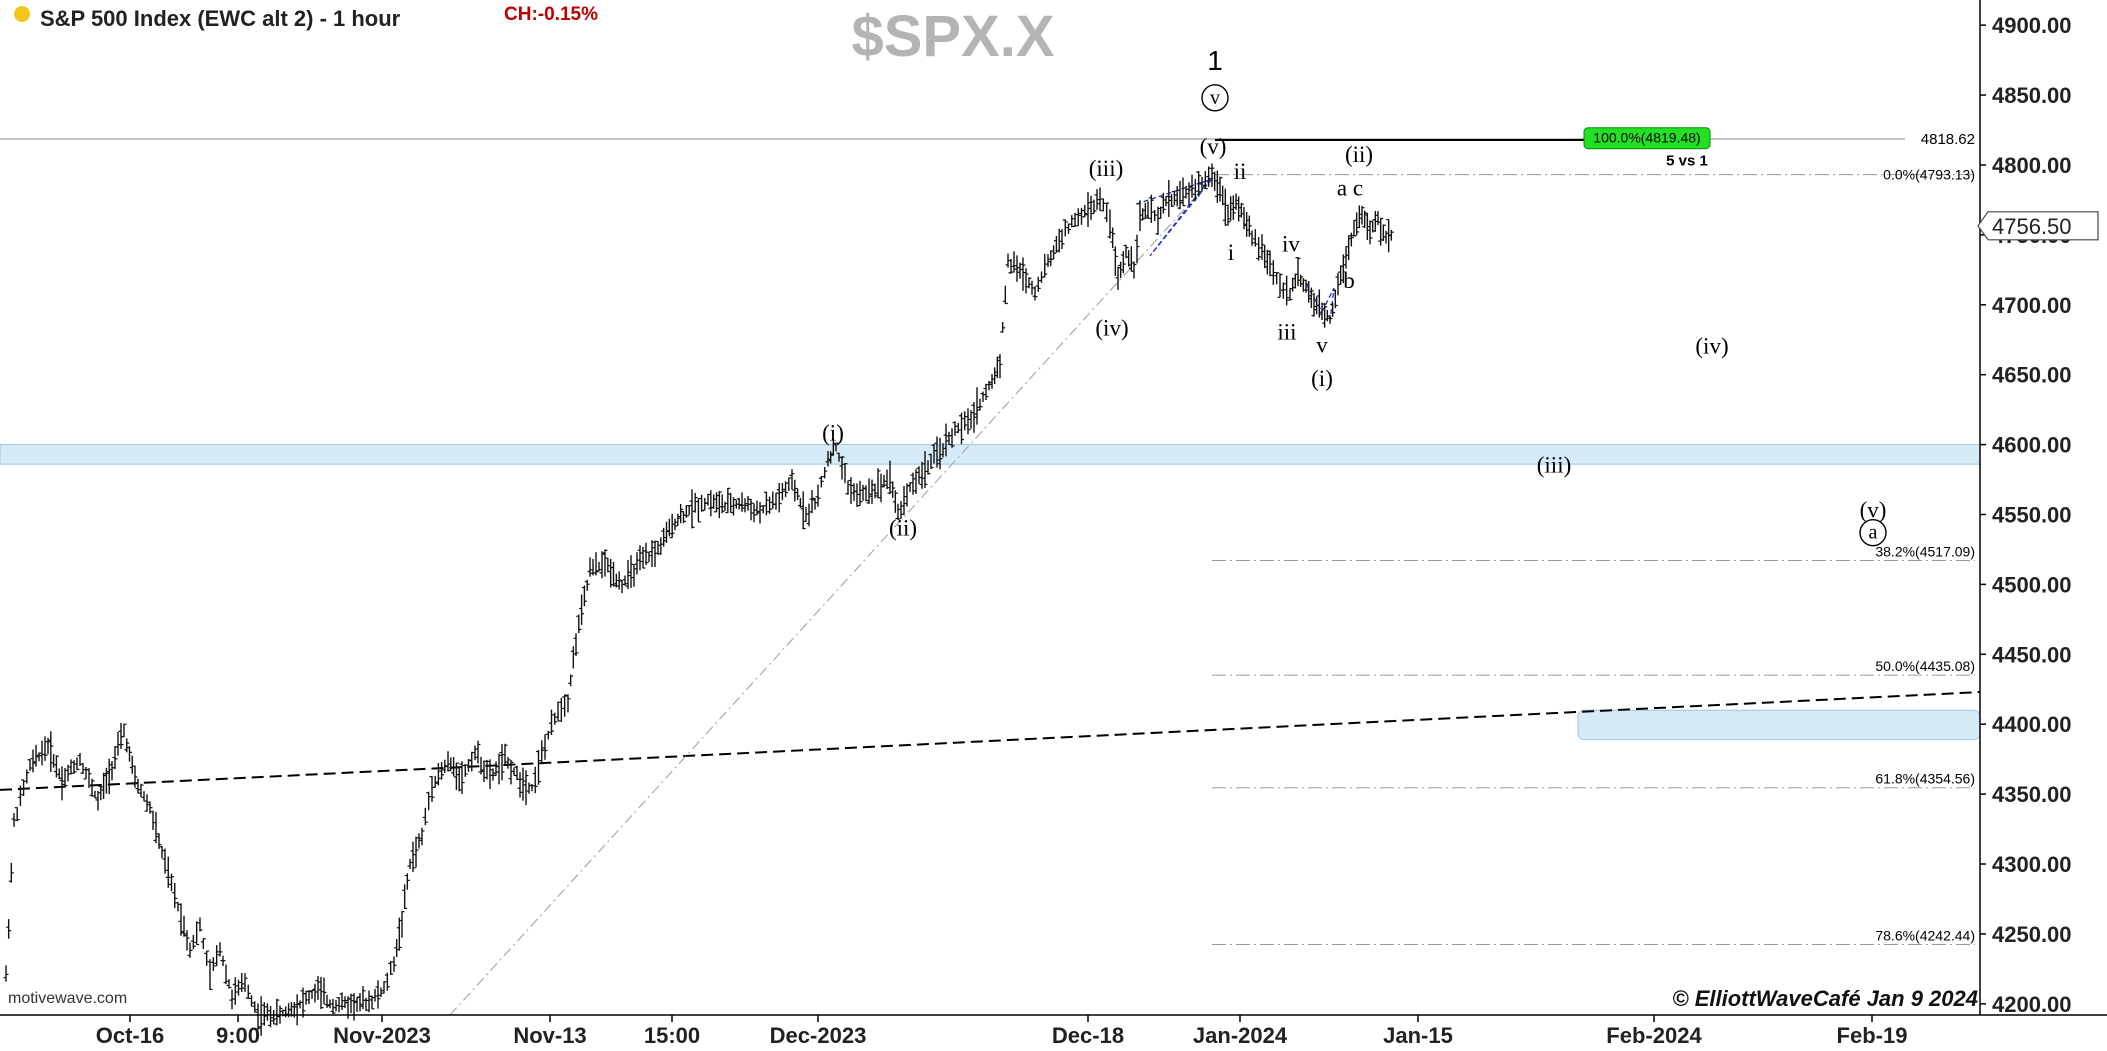 This screenshot has width=2107, height=1051. Describe the element at coordinates (1779, 725) in the screenshot. I see `target-zone` at that location.